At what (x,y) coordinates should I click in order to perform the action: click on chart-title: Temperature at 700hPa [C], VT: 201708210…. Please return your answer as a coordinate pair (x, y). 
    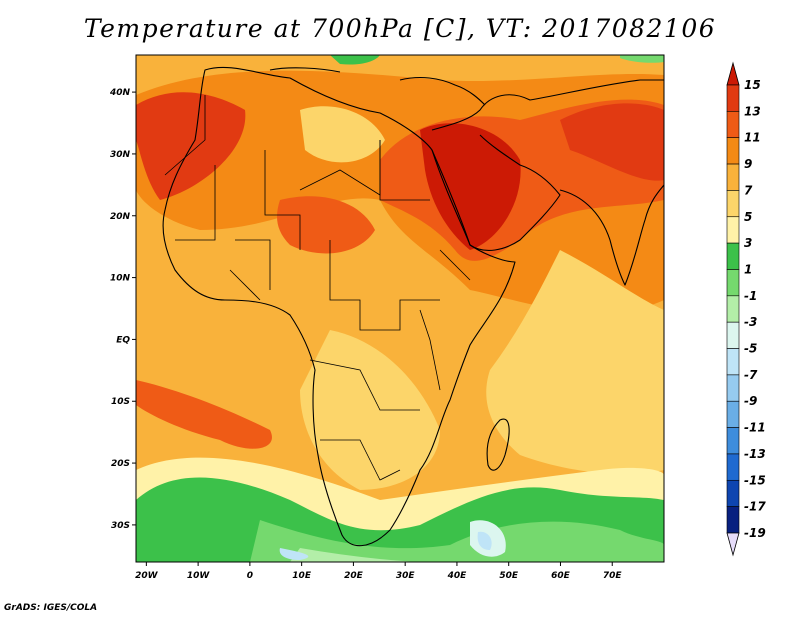
    Looking at the image, I should click on (400, 28).